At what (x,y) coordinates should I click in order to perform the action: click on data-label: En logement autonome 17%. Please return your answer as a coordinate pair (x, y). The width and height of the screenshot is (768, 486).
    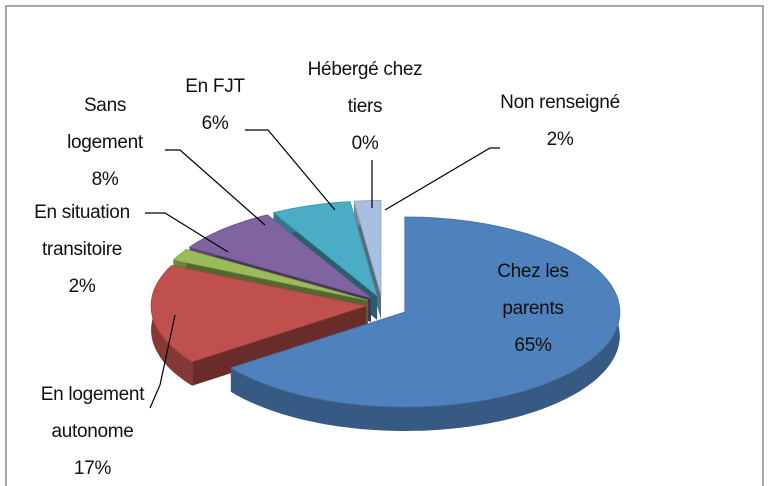
    Looking at the image, I should click on (92, 431).